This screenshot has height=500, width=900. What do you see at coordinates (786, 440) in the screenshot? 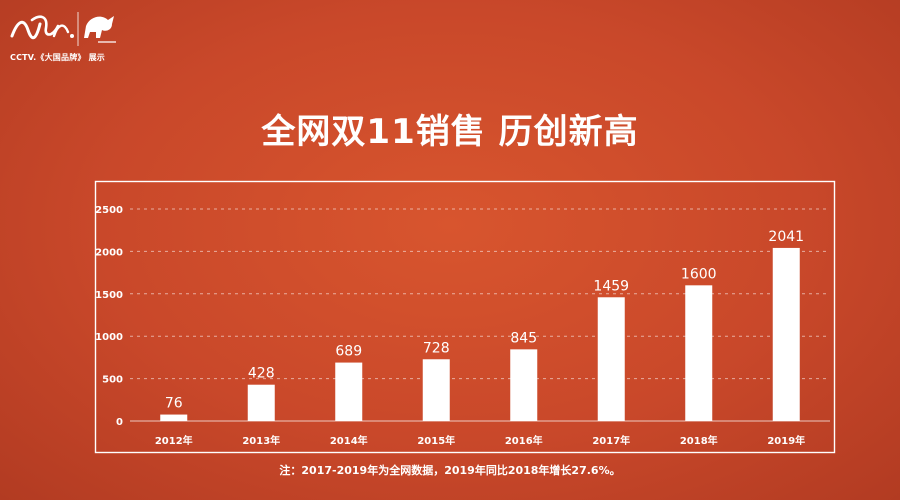
I see `x-tick-label: 2019年` at bounding box center [786, 440].